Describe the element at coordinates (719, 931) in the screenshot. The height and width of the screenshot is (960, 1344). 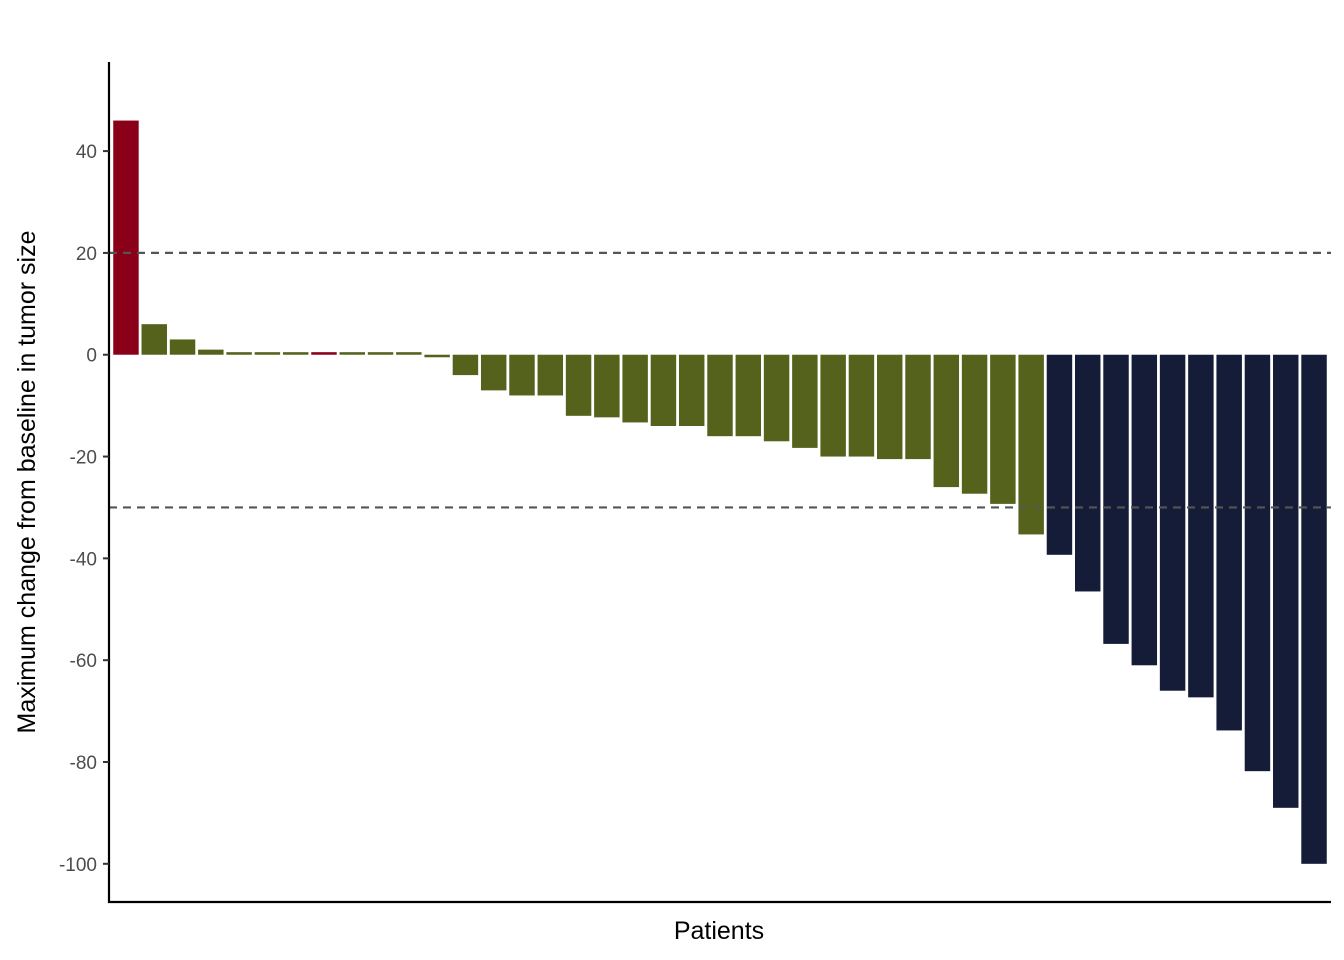
I see `x-axis-title: Patients` at that location.